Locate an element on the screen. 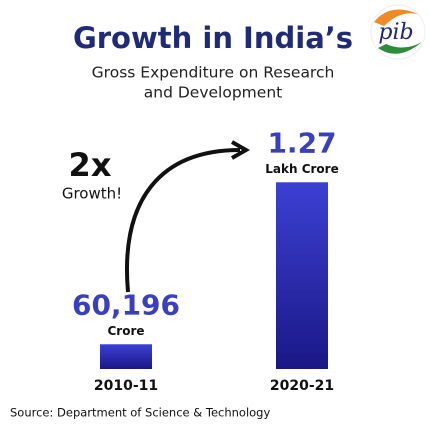 This screenshot has height=429, width=429. value-label: 60,196 is located at coordinates (126, 304).